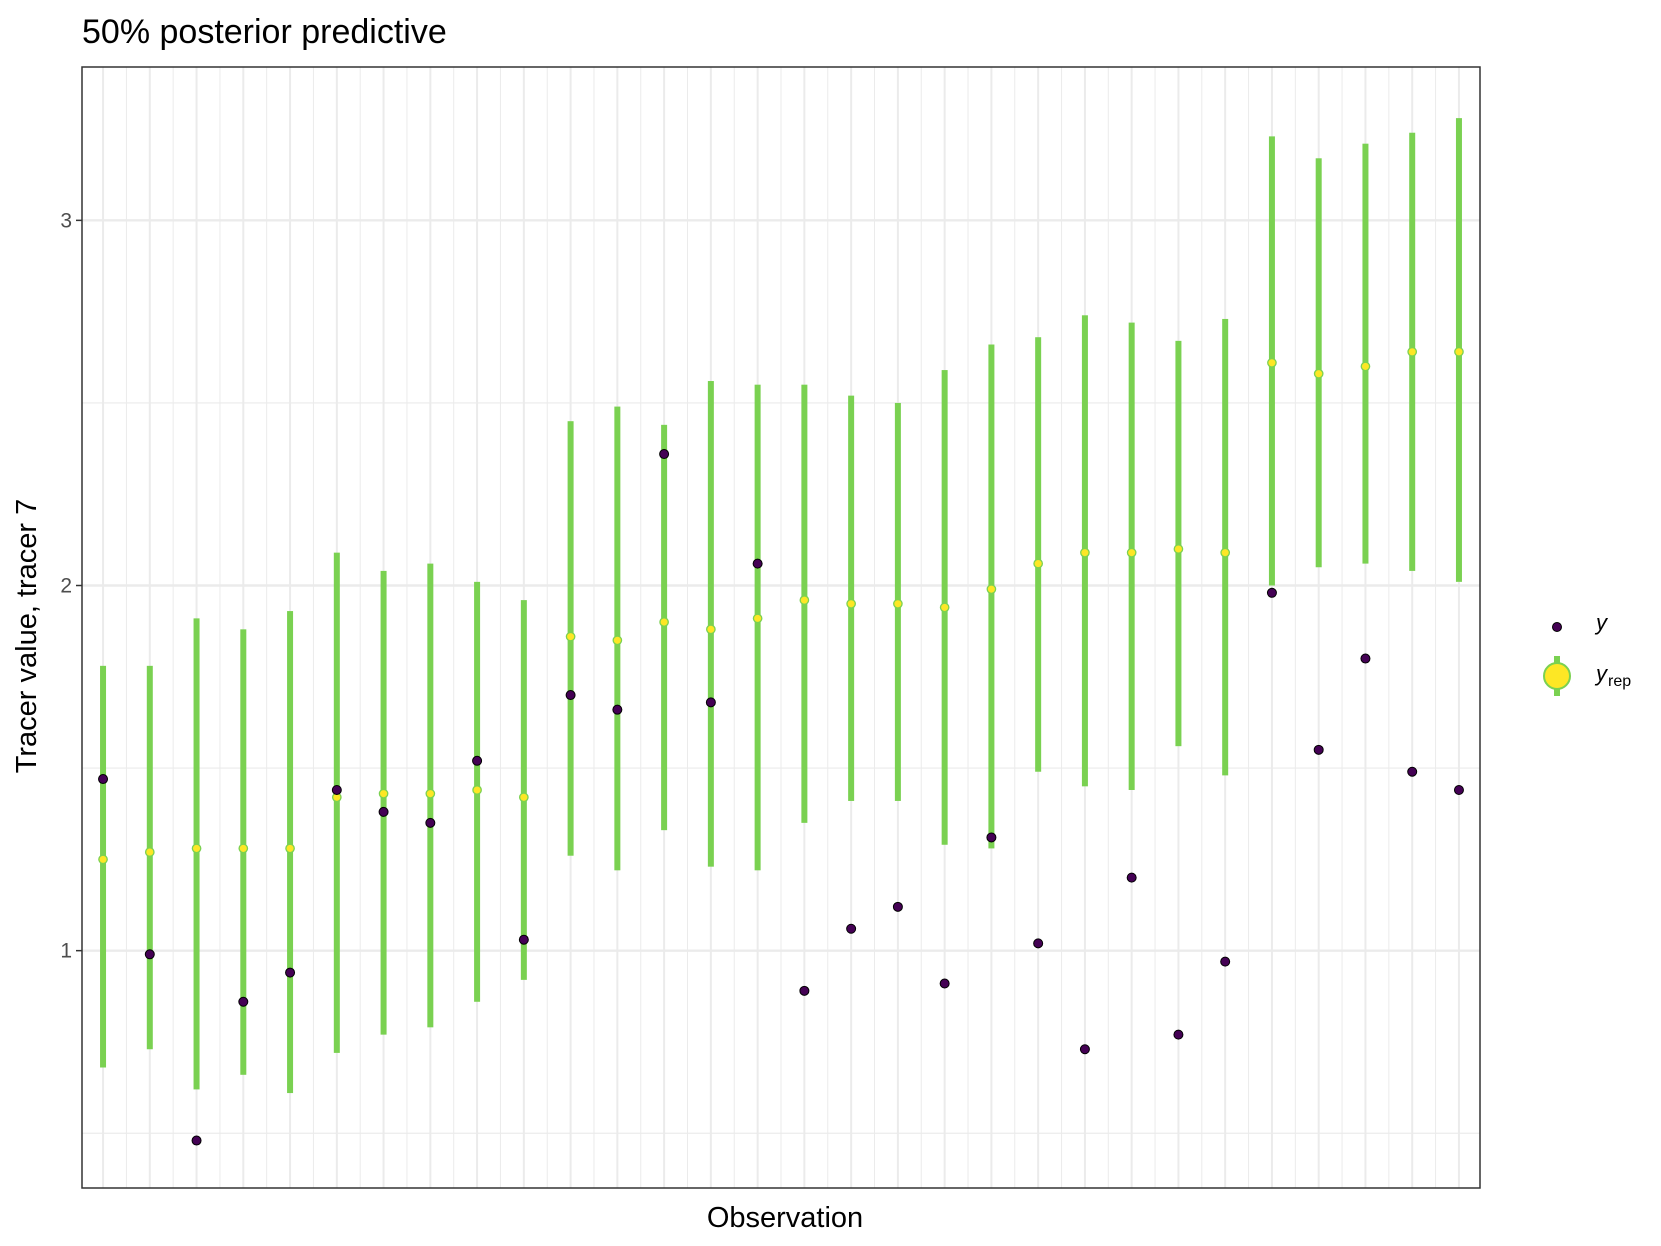  What do you see at coordinates (785, 1218) in the screenshot?
I see `x-axis-title: Observation` at bounding box center [785, 1218].